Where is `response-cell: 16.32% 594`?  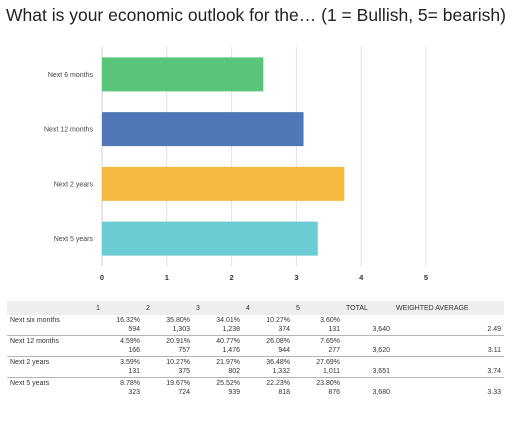 response-cell: 16.32% 594 is located at coordinates (118, 325).